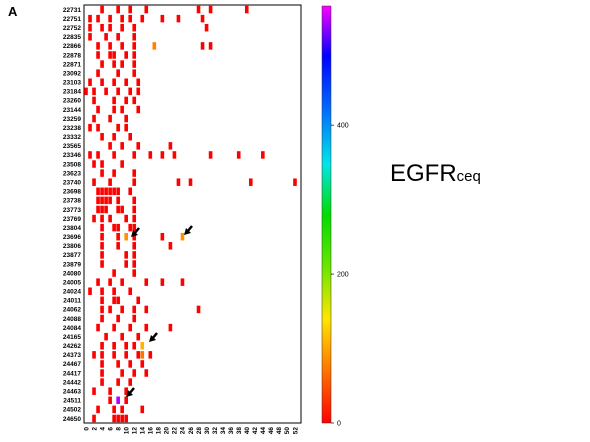 The width and height of the screenshot is (590, 442). What do you see at coordinates (72, 401) in the screenshot?
I see `row-label: 24511` at bounding box center [72, 401].